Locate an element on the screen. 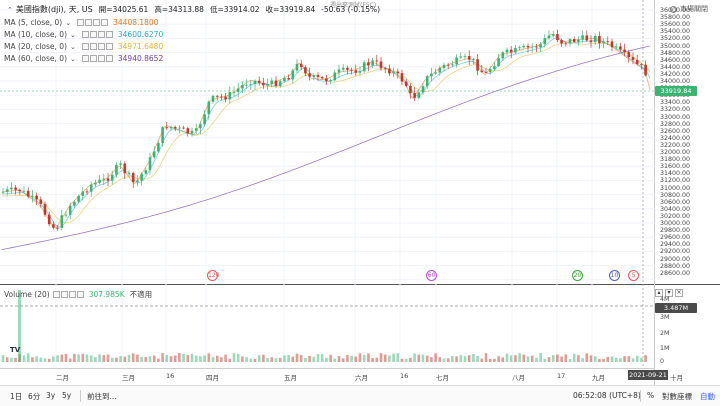 This screenshot has width=720, height=406. pane-down-icon: ▾ is located at coordinates (669, 293).